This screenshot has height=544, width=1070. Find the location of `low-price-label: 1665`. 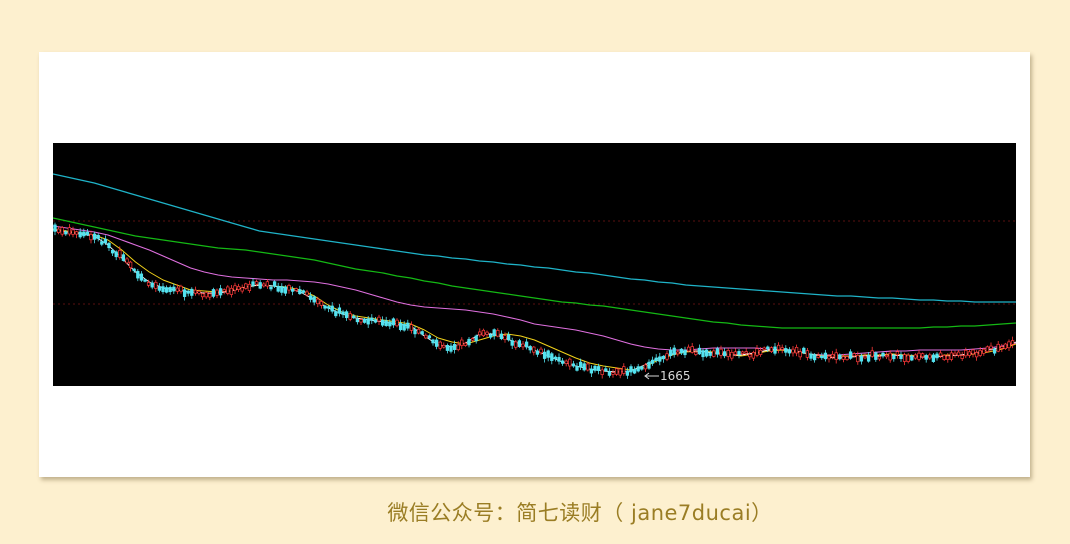

low-price-label: 1665 is located at coordinates (675, 376).